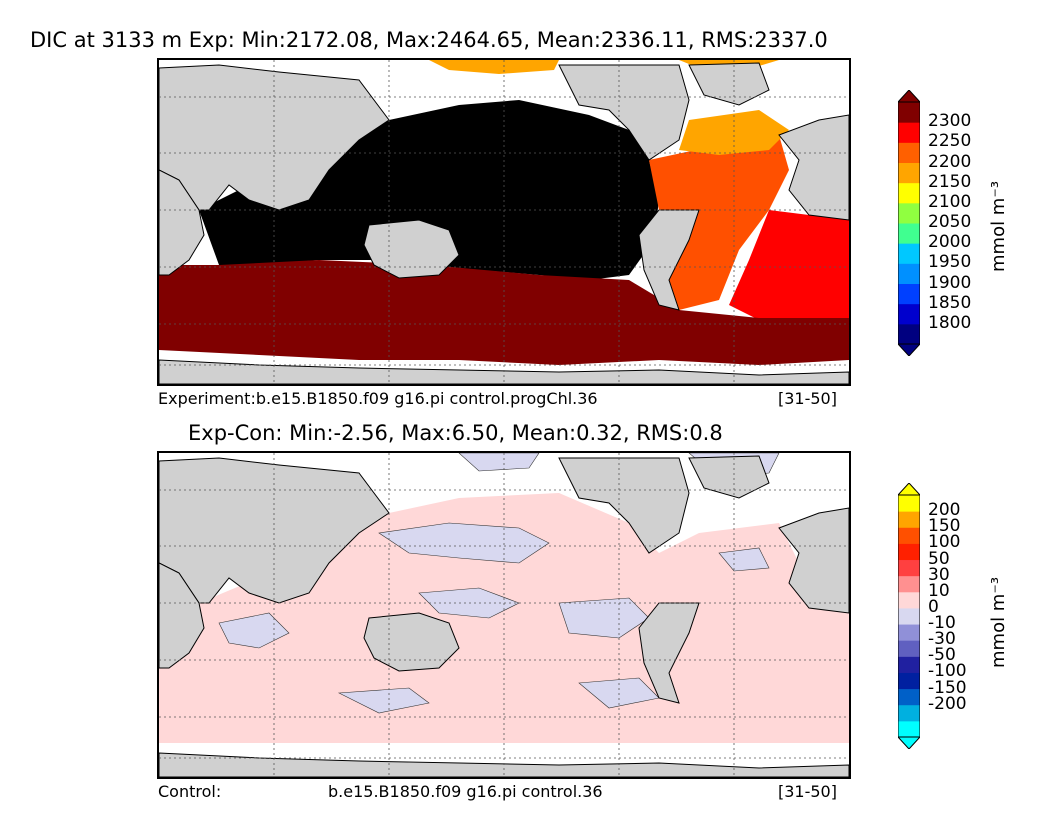 The image size is (1043, 832). I want to click on bottom-colorbar-tick-label: 100, so click(944, 542).